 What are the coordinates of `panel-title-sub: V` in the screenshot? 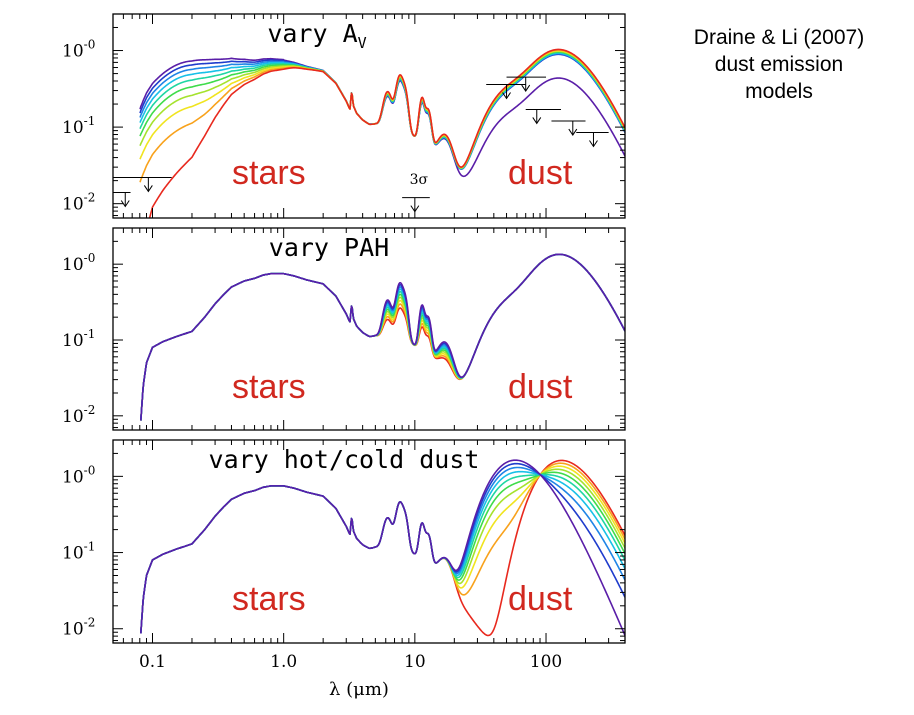 It's located at (362, 43).